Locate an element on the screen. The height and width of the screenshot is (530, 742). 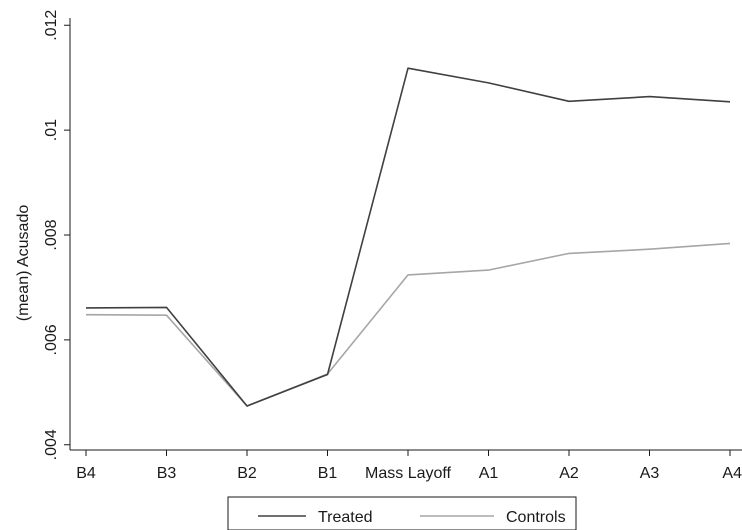
y-axis-ticks: .004 .006 .008 .01 .012 is located at coordinates (56, 235).